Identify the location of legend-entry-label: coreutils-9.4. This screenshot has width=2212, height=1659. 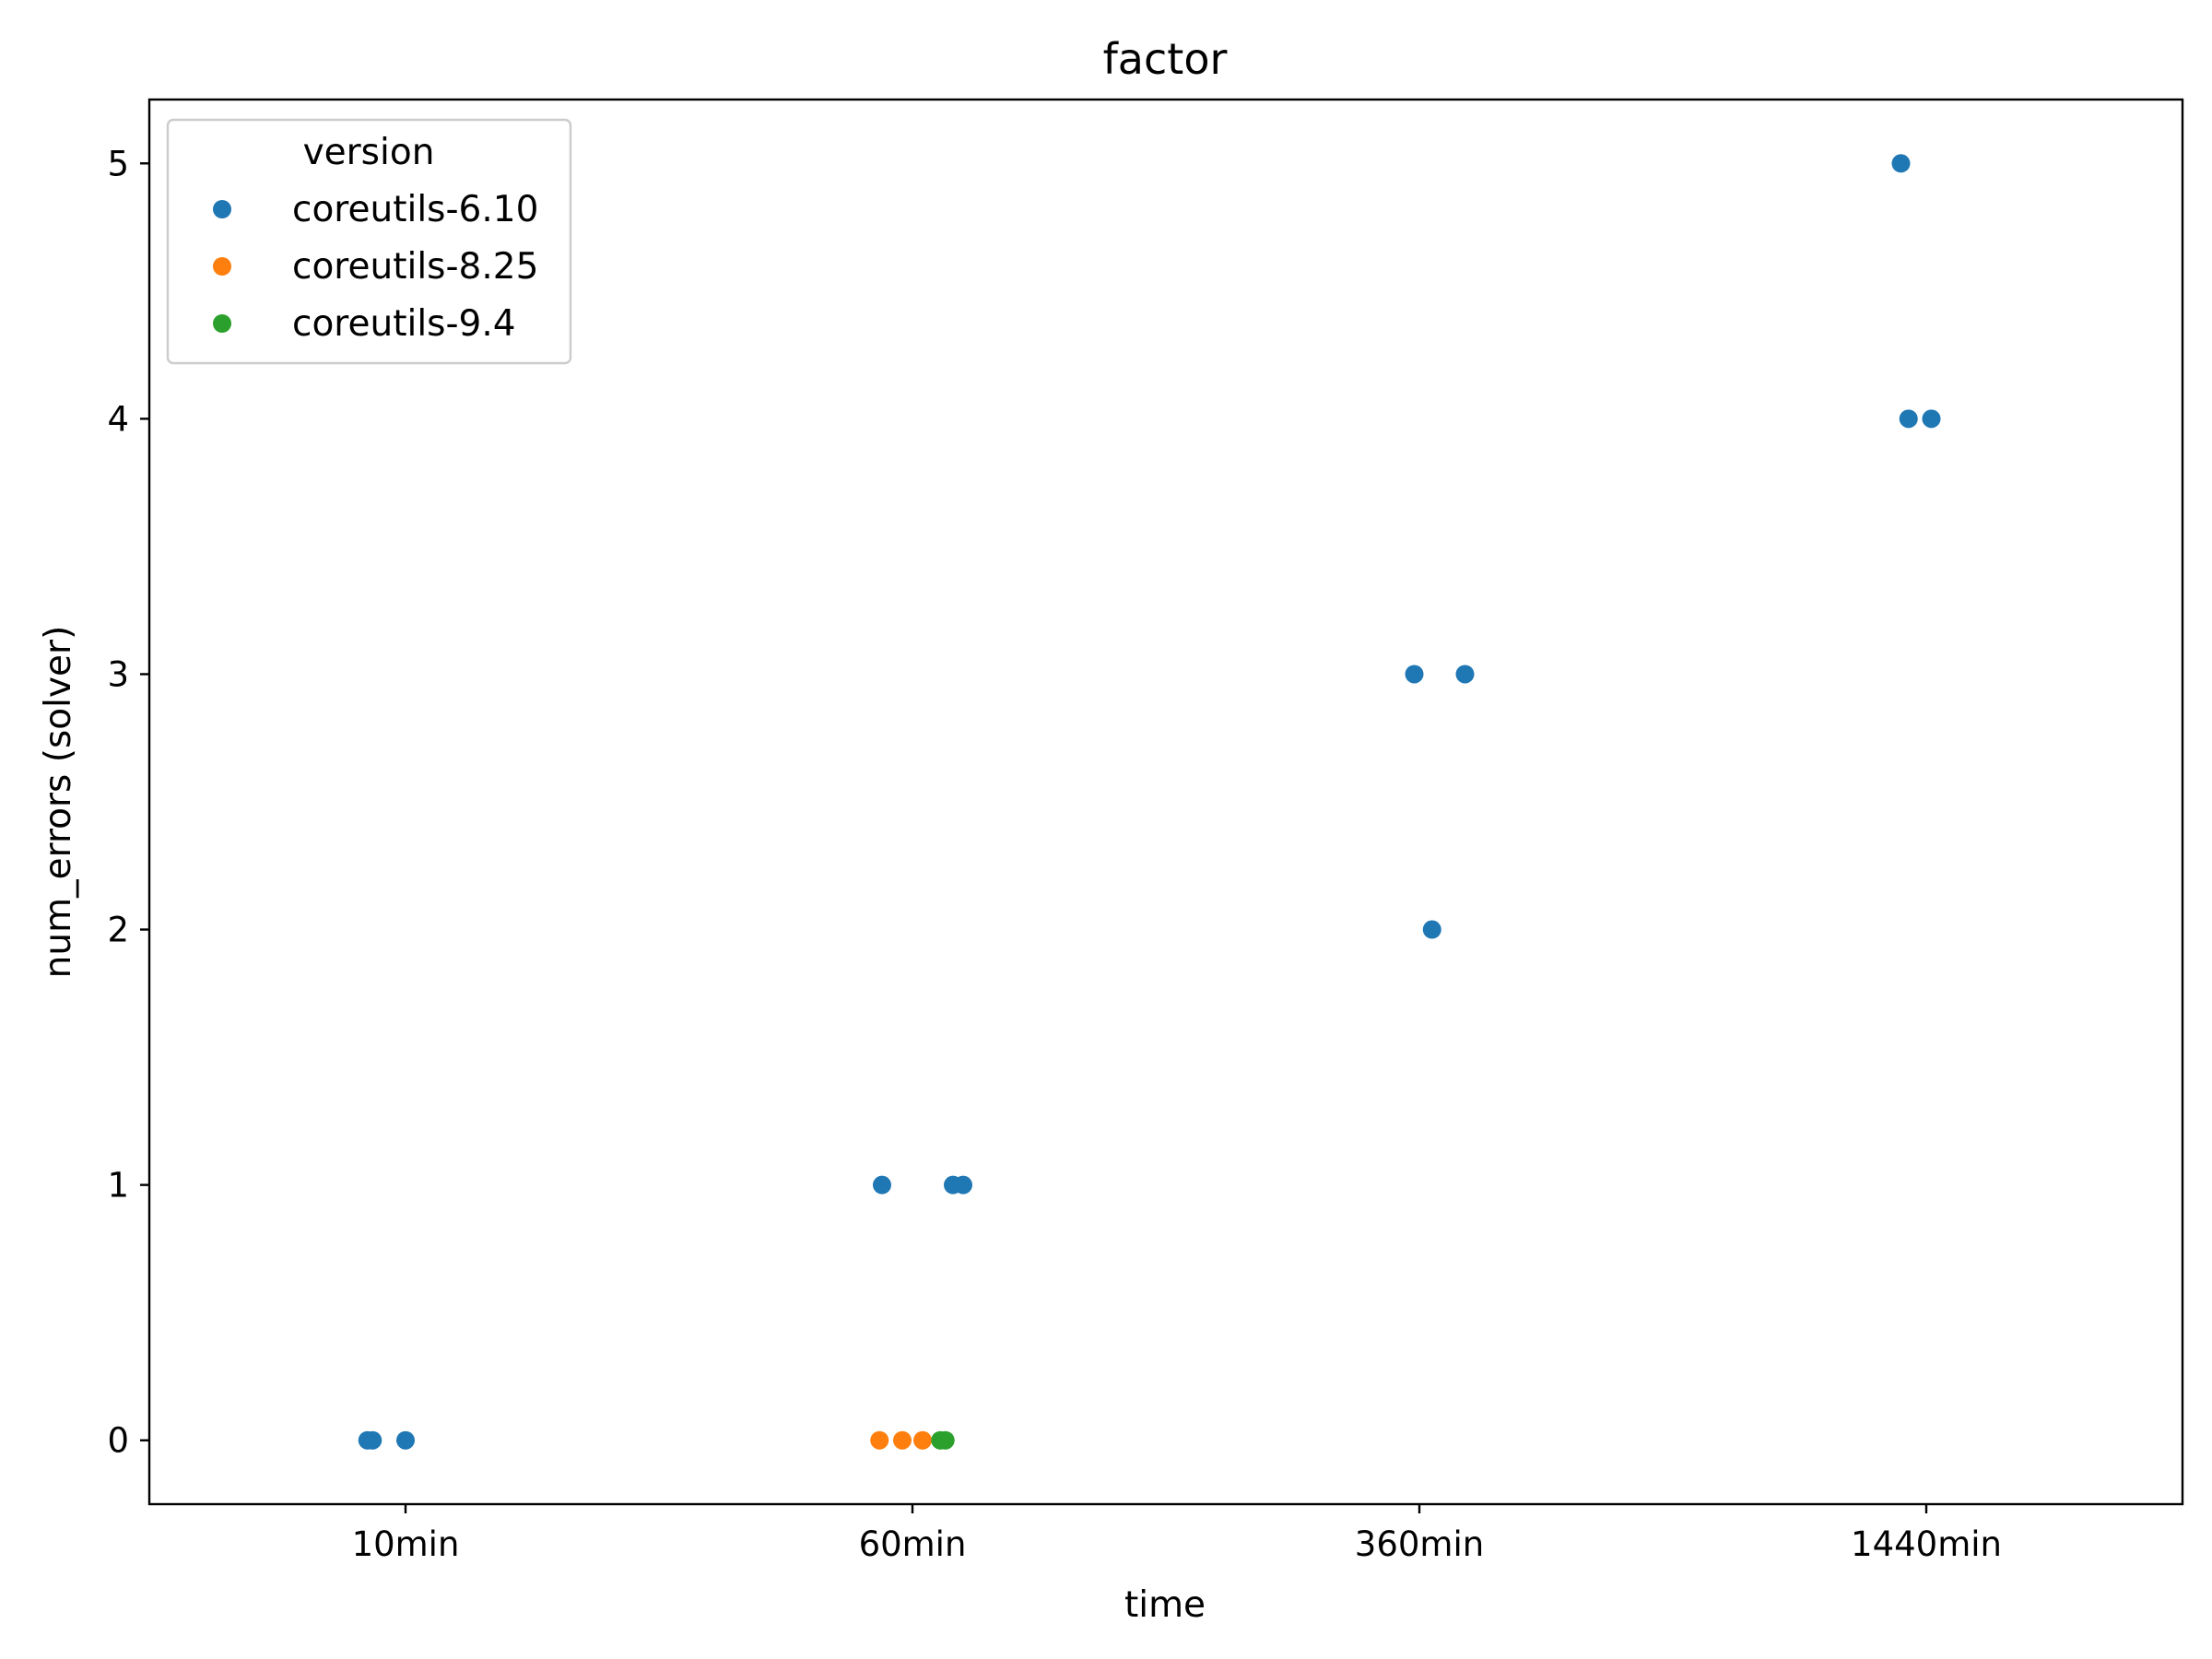
(404, 324).